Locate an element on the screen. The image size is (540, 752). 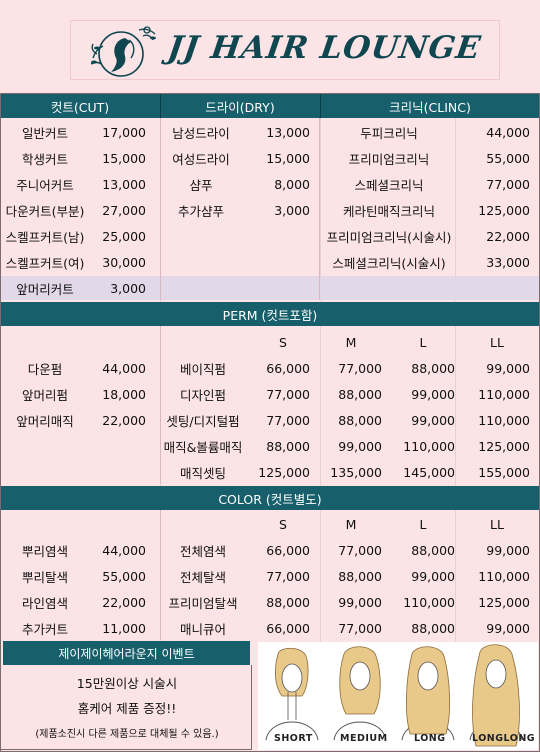
service-price: 8,000 is located at coordinates (292, 184).